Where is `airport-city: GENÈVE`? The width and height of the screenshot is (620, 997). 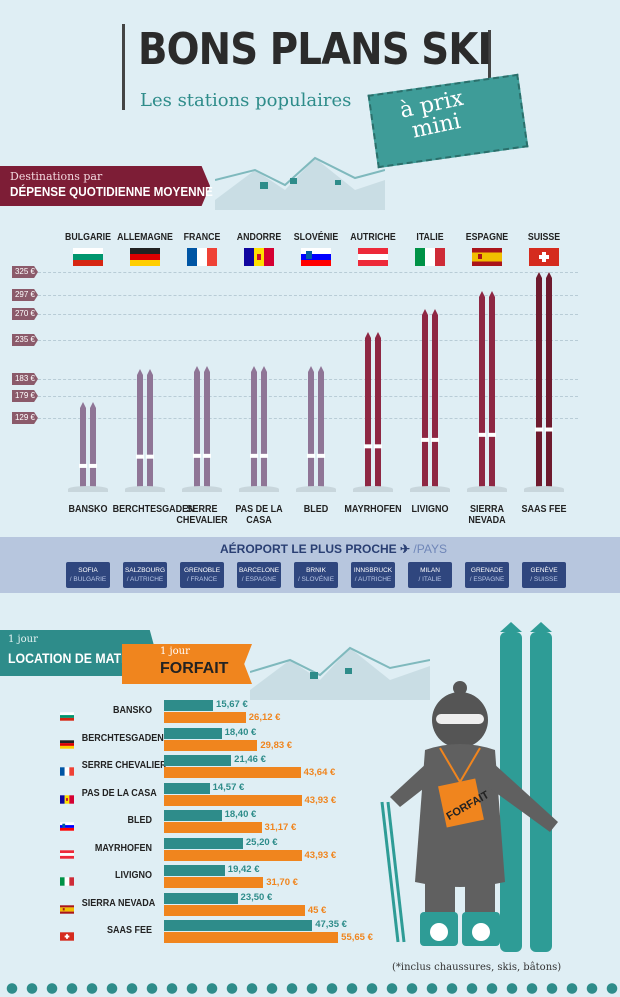 airport-city: GENÈVE is located at coordinates (544, 570).